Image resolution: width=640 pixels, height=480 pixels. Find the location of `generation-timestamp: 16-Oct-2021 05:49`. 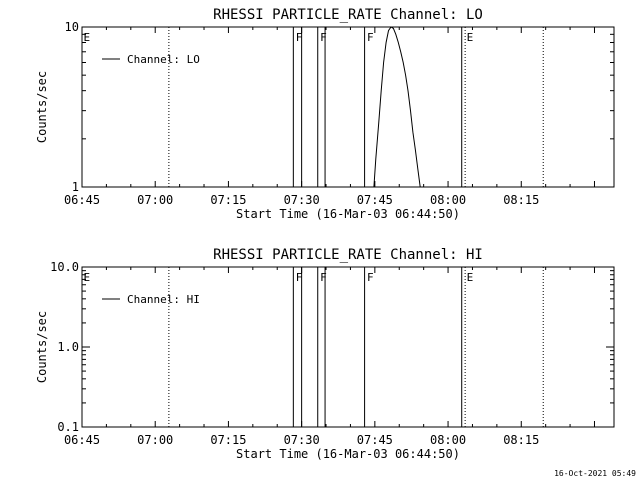

generation-timestamp: 16-Oct-2021 05:49 is located at coordinates (595, 473).